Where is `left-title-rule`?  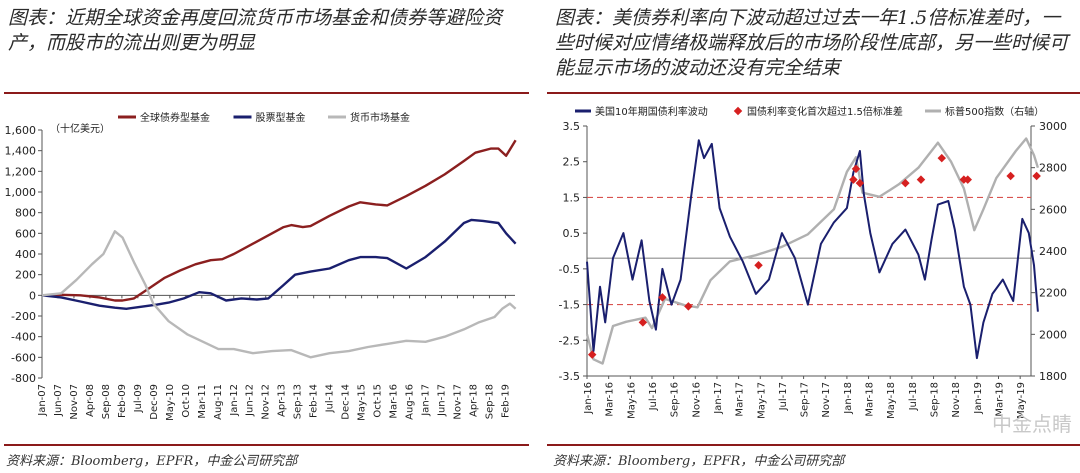
left-title-rule is located at coordinates (266, 93).